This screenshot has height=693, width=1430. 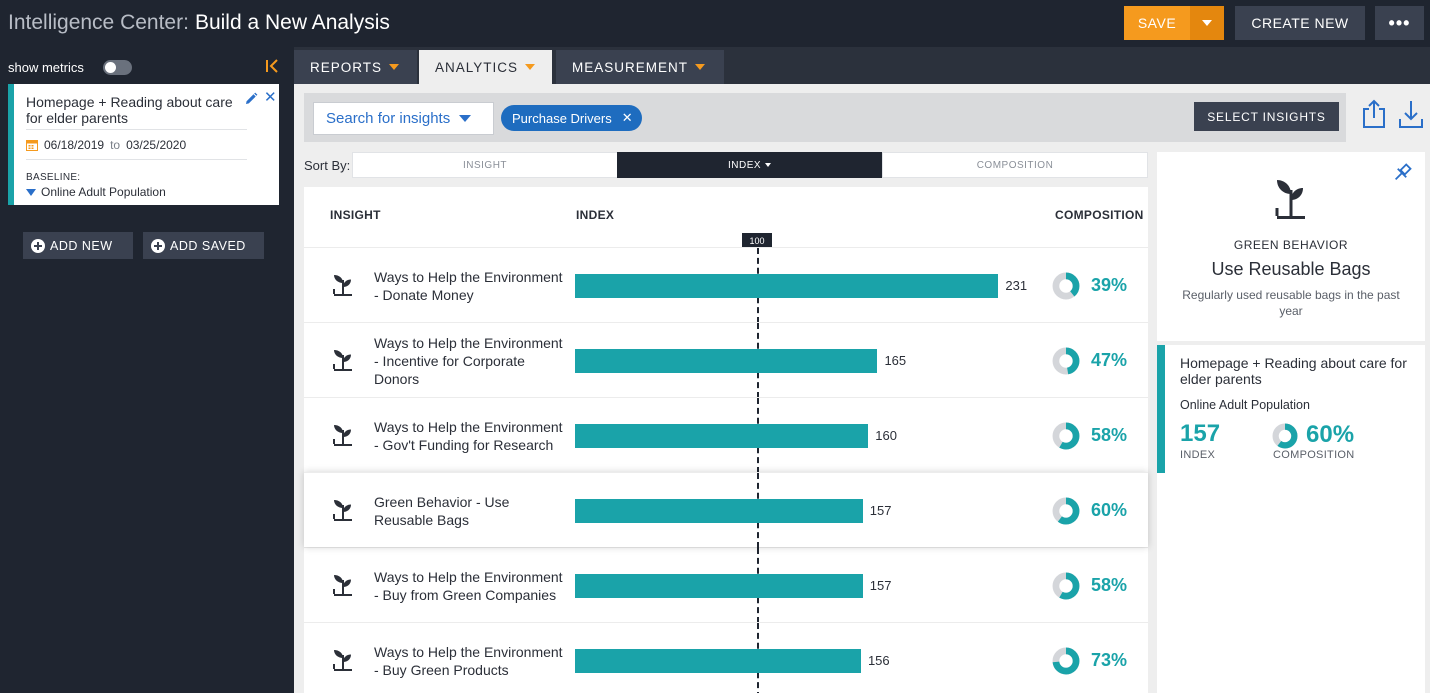 What do you see at coordinates (744, 165) in the screenshot?
I see `sort-option-label: INDEX` at bounding box center [744, 165].